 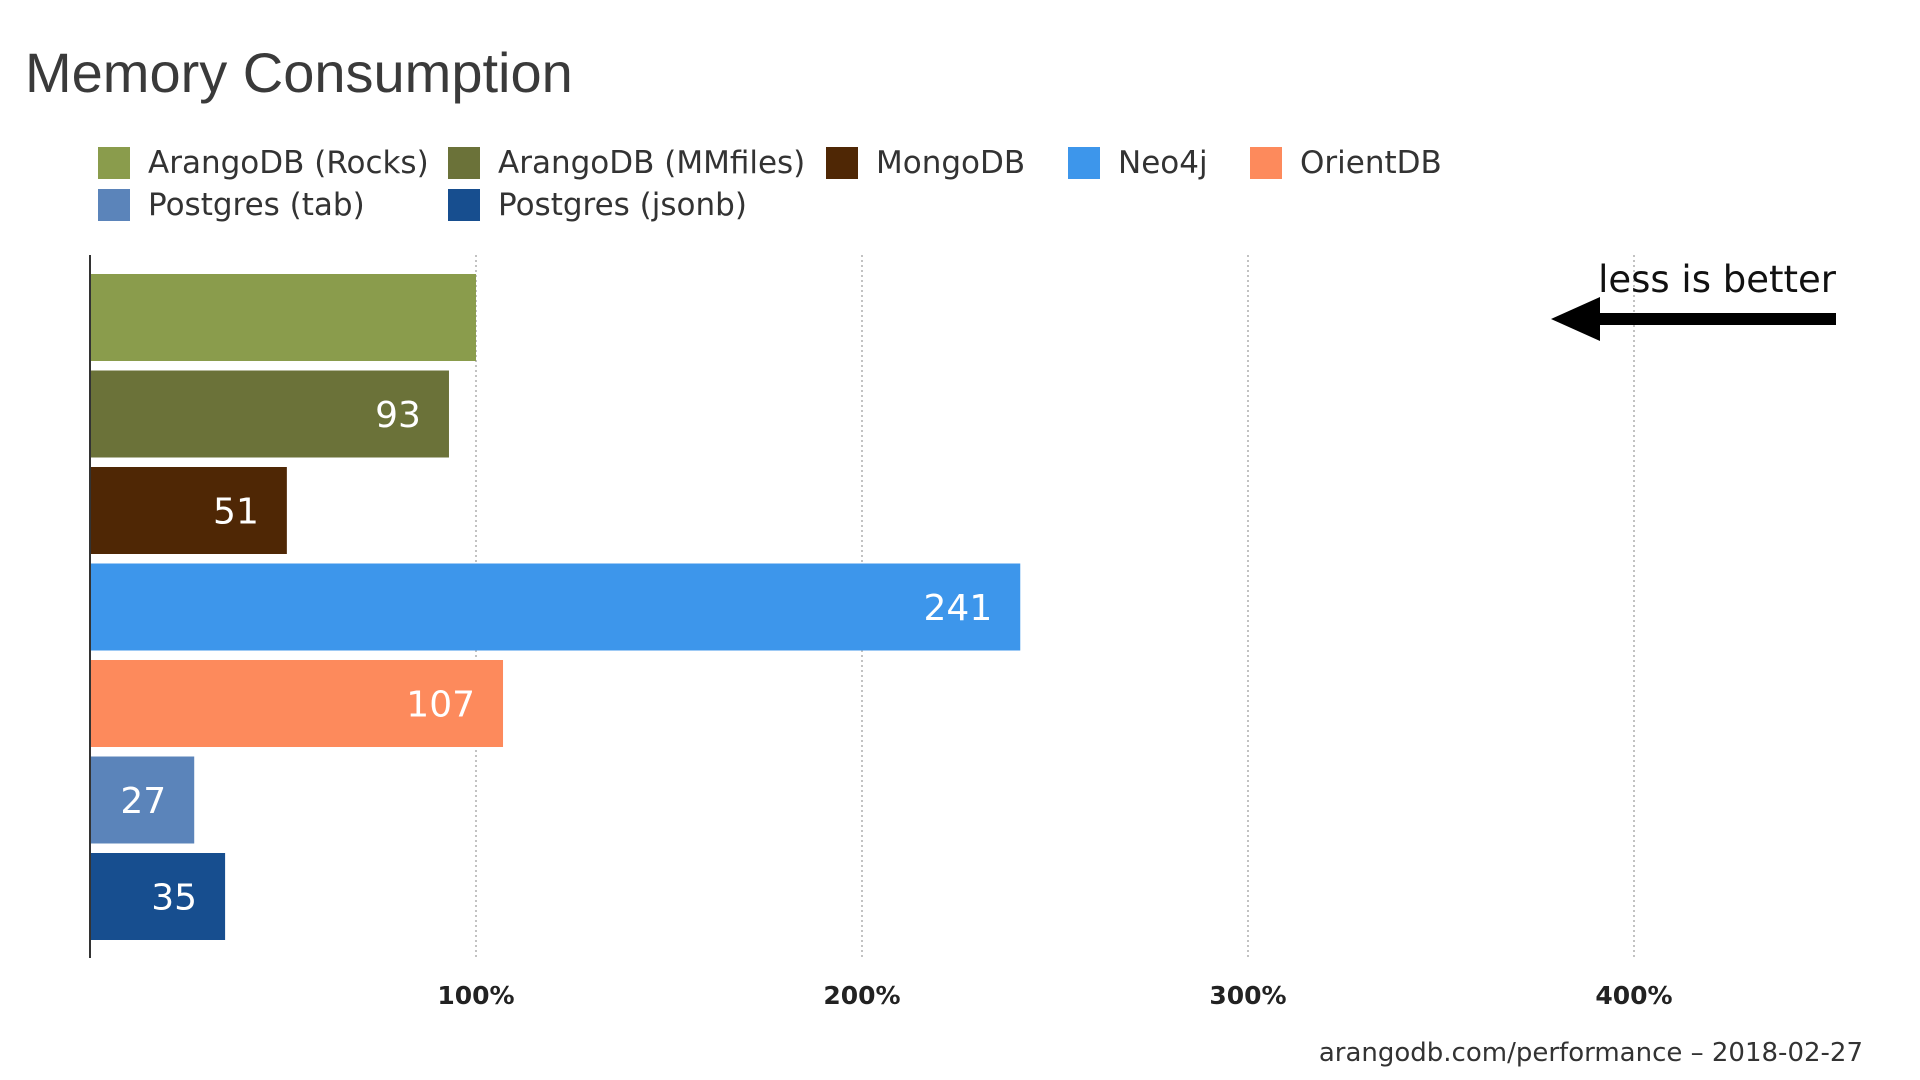 I want to click on annotation-group: less is better, so click(x=1694, y=299).